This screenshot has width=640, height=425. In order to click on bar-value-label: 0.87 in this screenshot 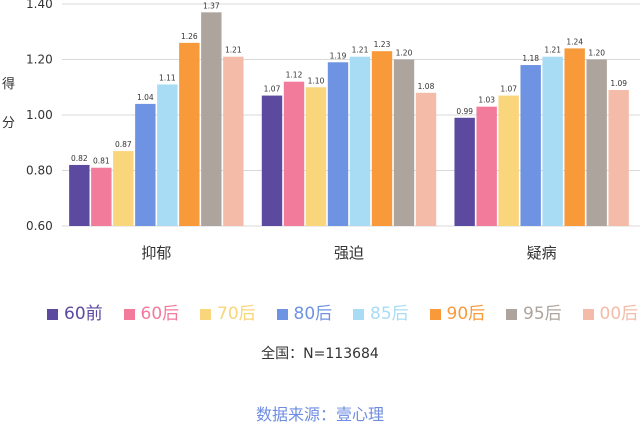, I will do `click(123, 144)`.